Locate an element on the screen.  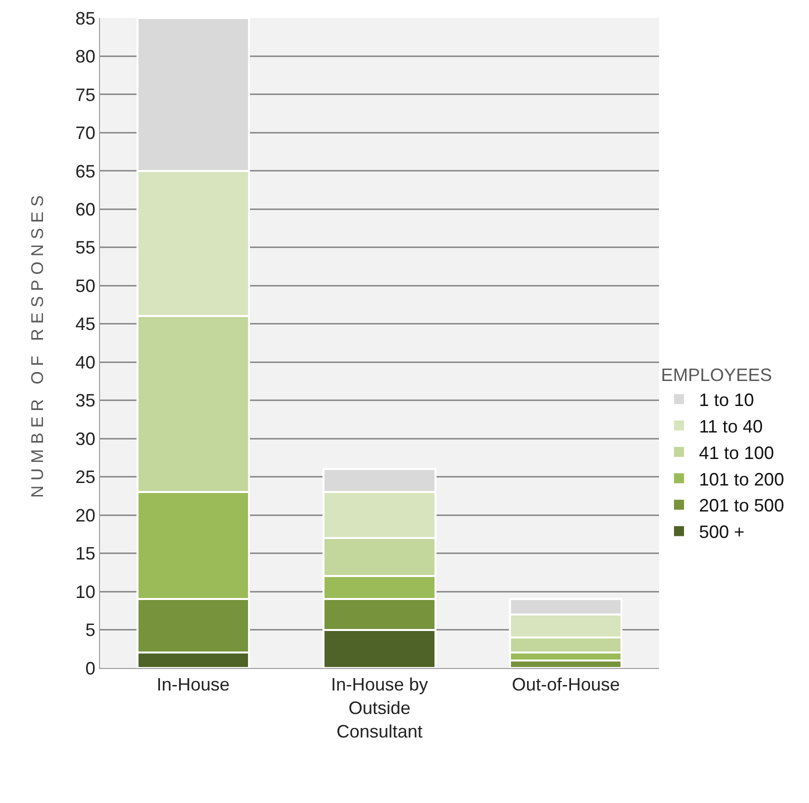
y-tick-label: 5 is located at coordinates (90, 630).